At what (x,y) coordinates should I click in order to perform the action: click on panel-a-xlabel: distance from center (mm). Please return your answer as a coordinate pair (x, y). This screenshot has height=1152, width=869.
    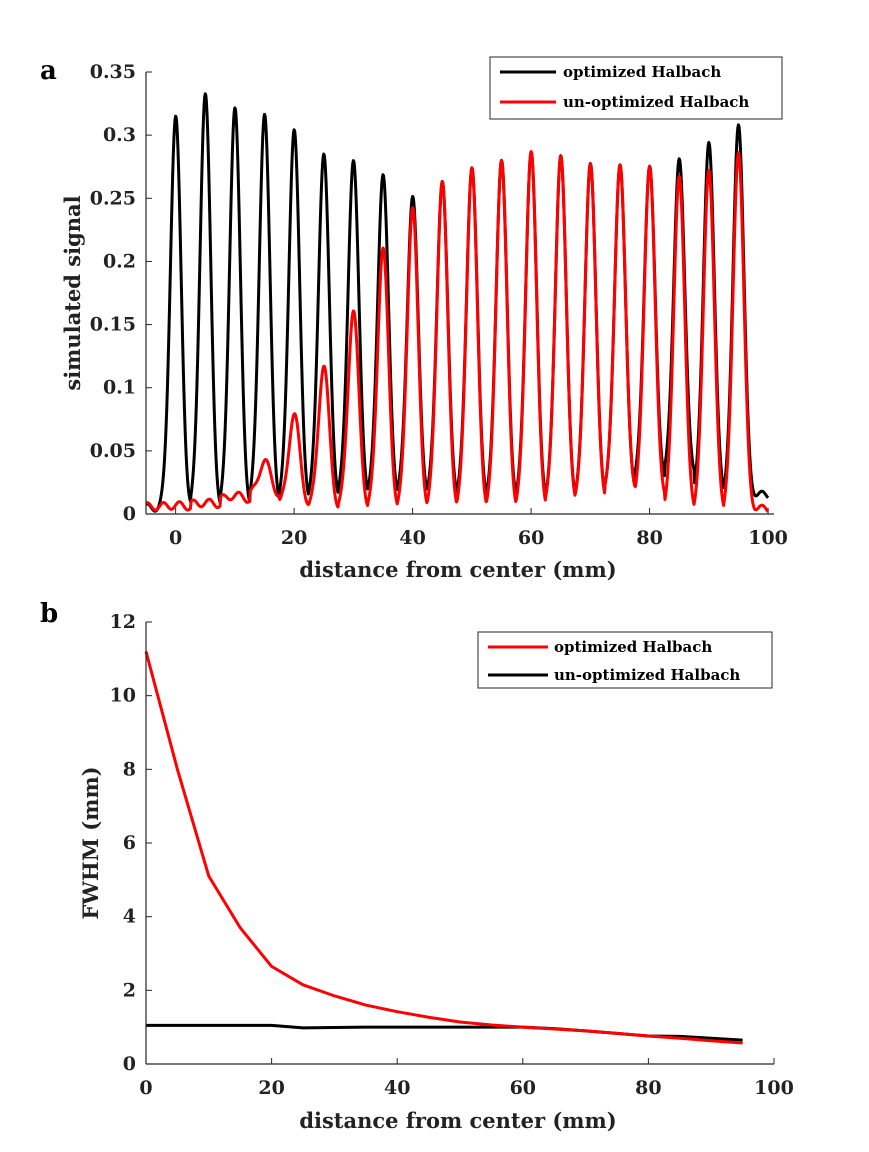
    Looking at the image, I should click on (457, 569).